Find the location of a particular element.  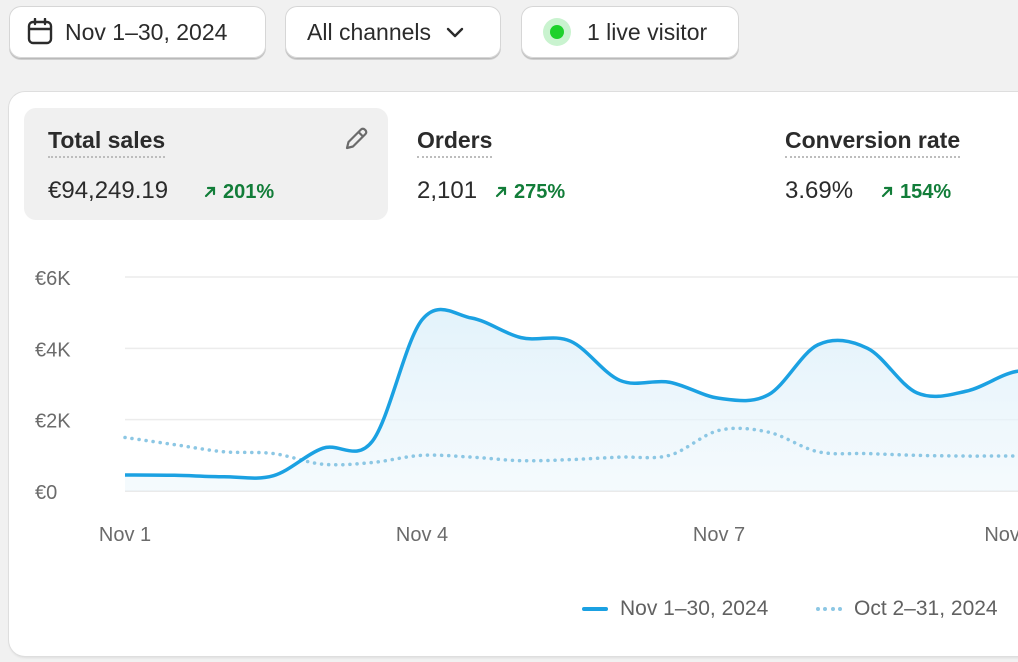

y-tick-label: €2K is located at coordinates (53, 422).